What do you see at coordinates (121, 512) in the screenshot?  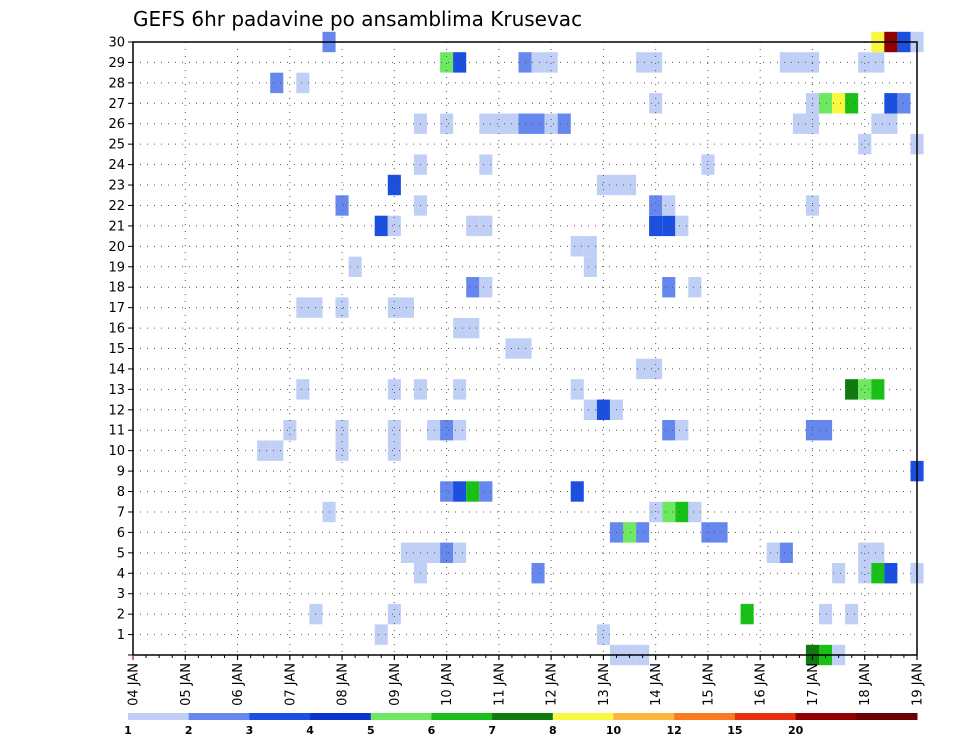 I see `y-tick-label: 7` at bounding box center [121, 512].